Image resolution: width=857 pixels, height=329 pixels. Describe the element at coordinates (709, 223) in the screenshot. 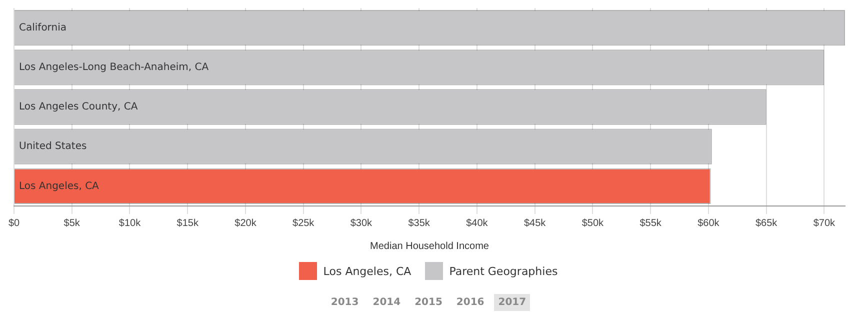

I see `x-tick-label: $60k` at that location.